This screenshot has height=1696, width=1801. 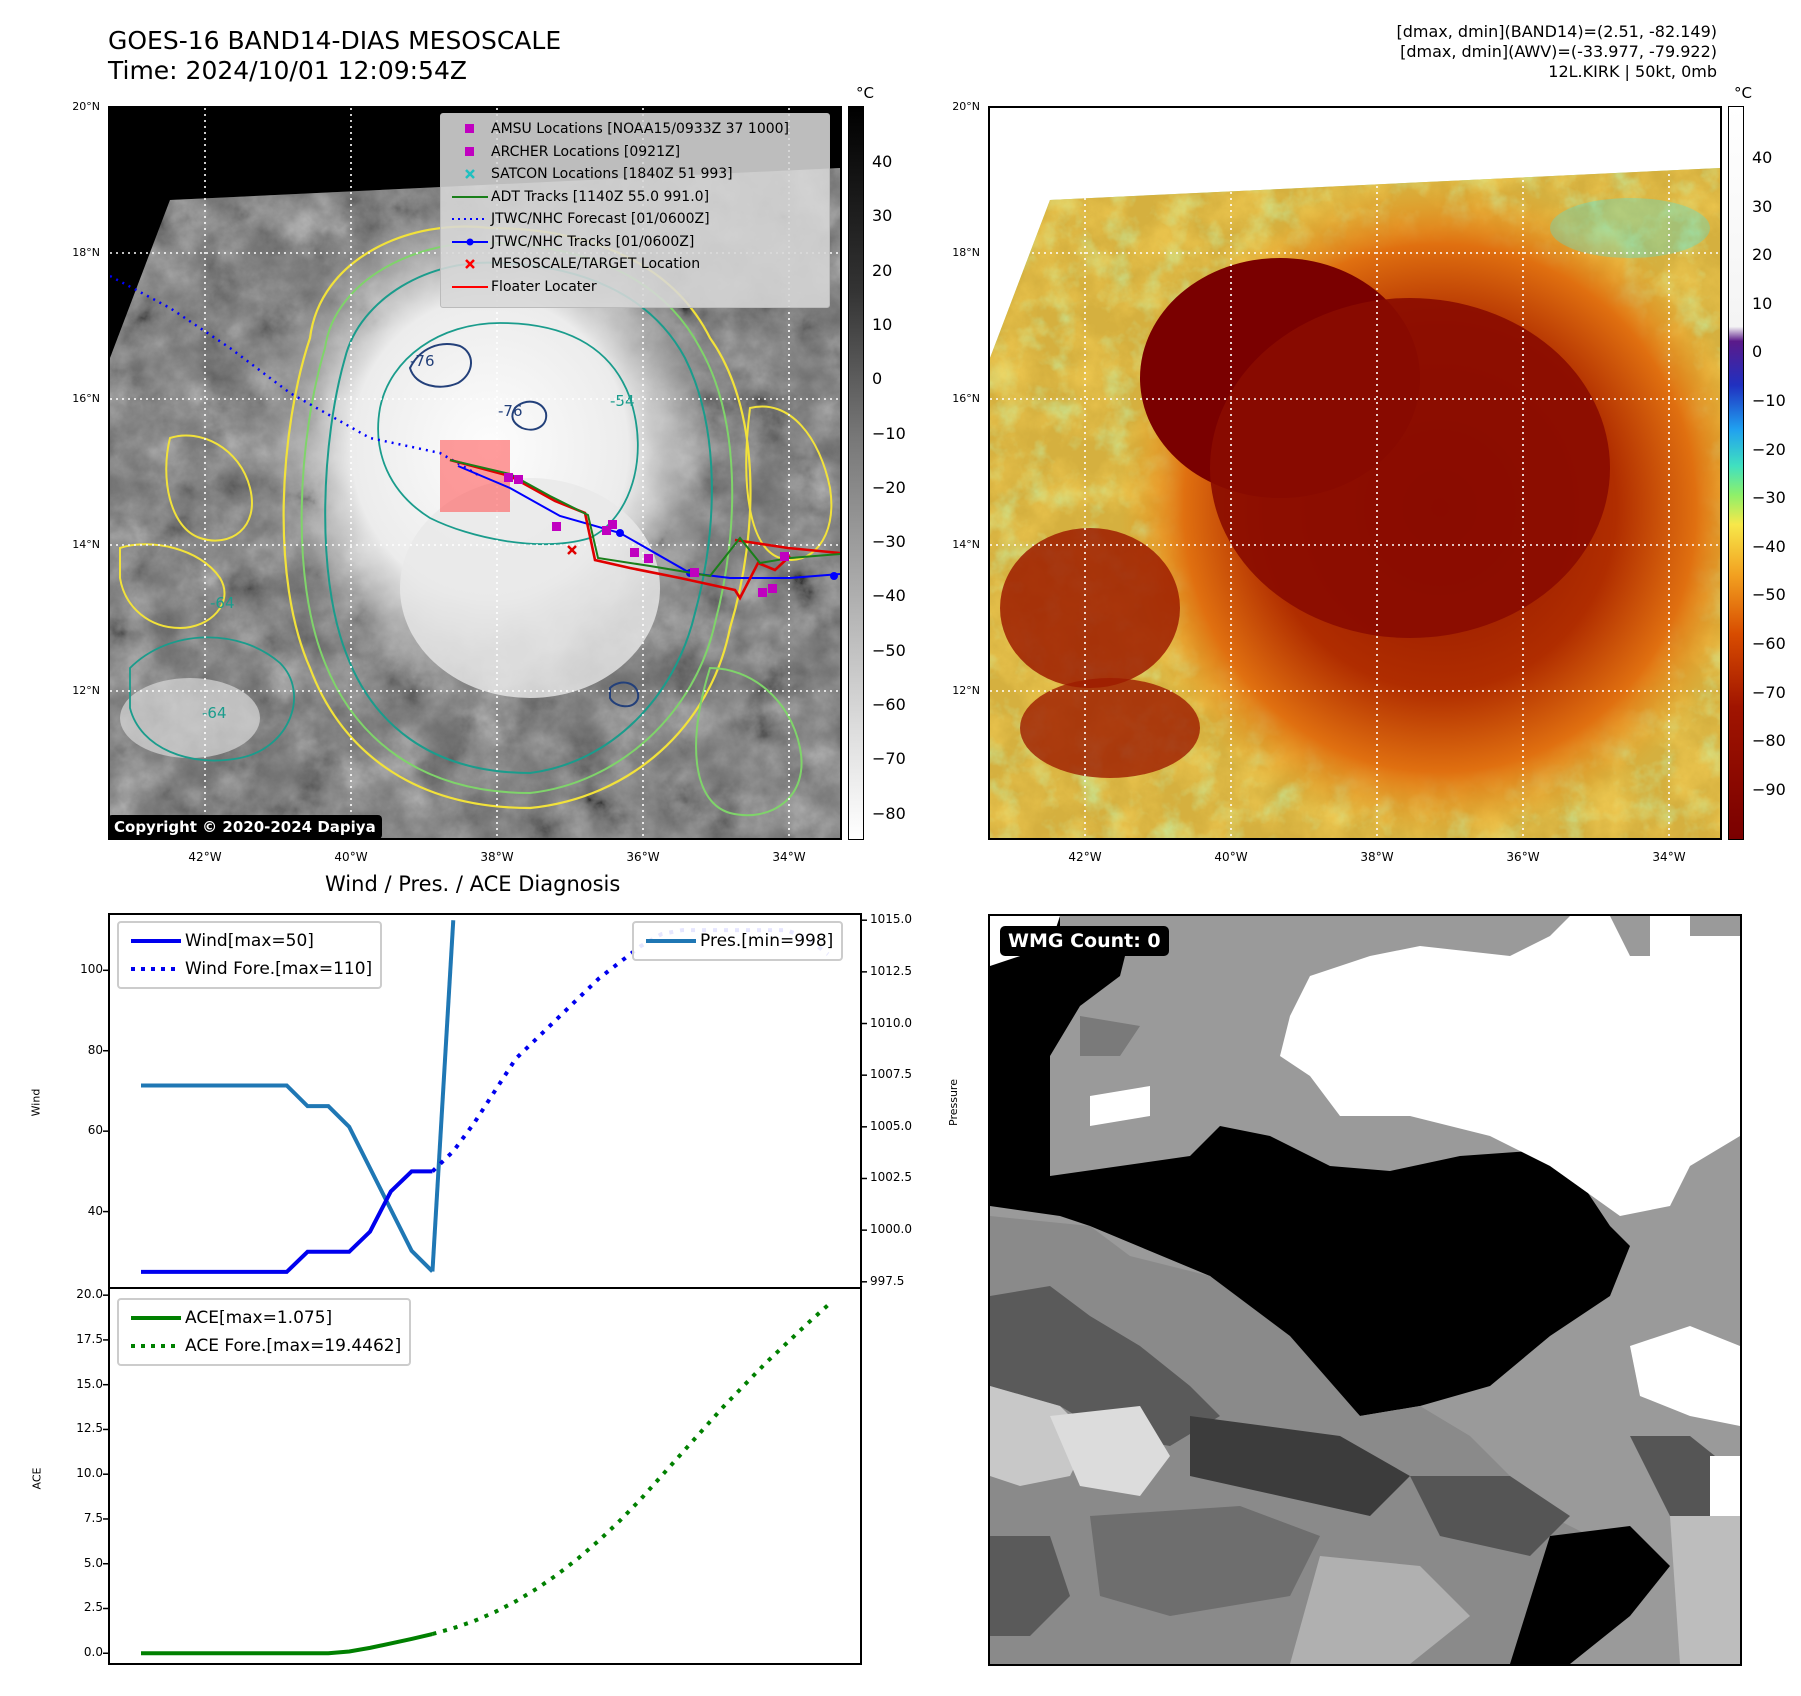 What do you see at coordinates (249, 969) in the screenshot?
I see `legend-wind-fore: Wind Fore.[max=110]` at bounding box center [249, 969].